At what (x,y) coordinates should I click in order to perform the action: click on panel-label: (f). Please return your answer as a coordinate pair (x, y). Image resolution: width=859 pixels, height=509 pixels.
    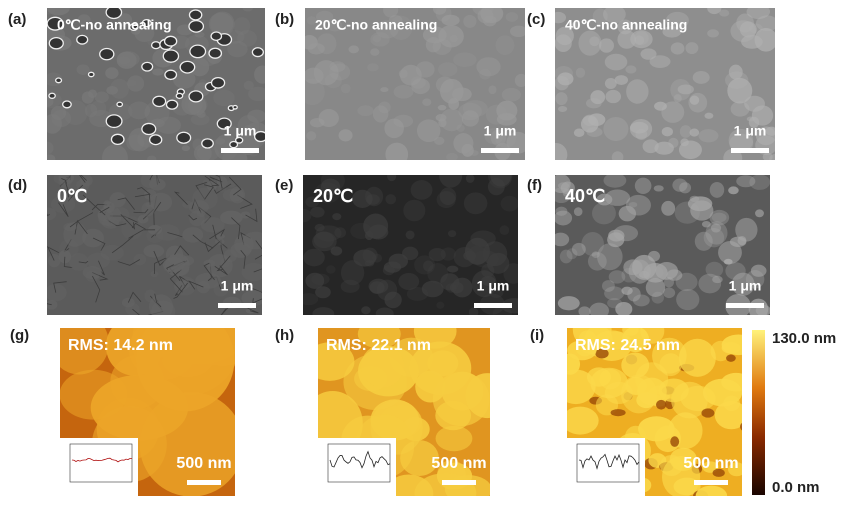
    Looking at the image, I should click on (534, 185).